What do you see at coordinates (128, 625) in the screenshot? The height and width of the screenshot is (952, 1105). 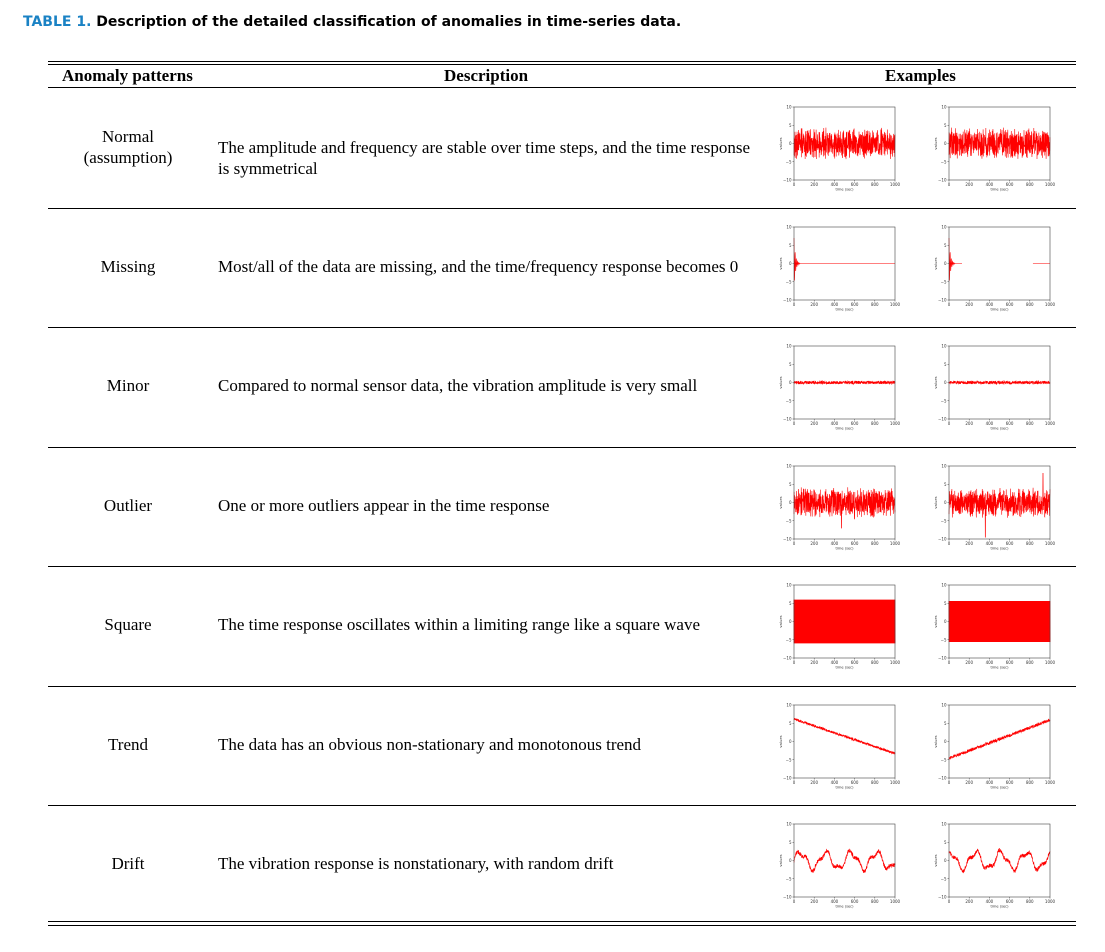 I see `anomaly-pattern-line1: Square` at bounding box center [128, 625].